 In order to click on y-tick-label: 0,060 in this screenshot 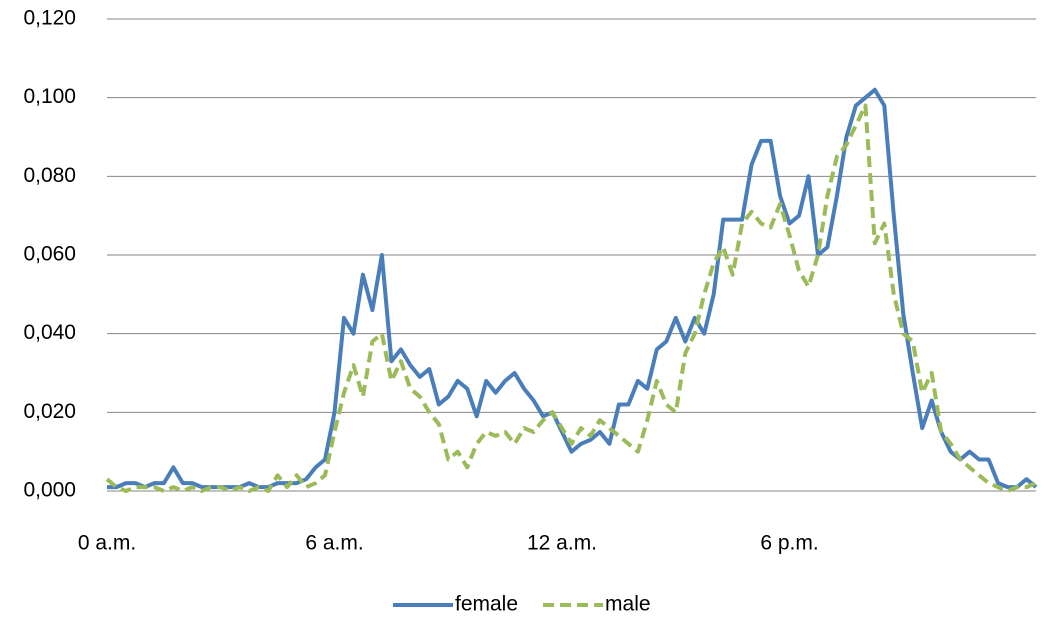, I will do `click(49, 254)`.